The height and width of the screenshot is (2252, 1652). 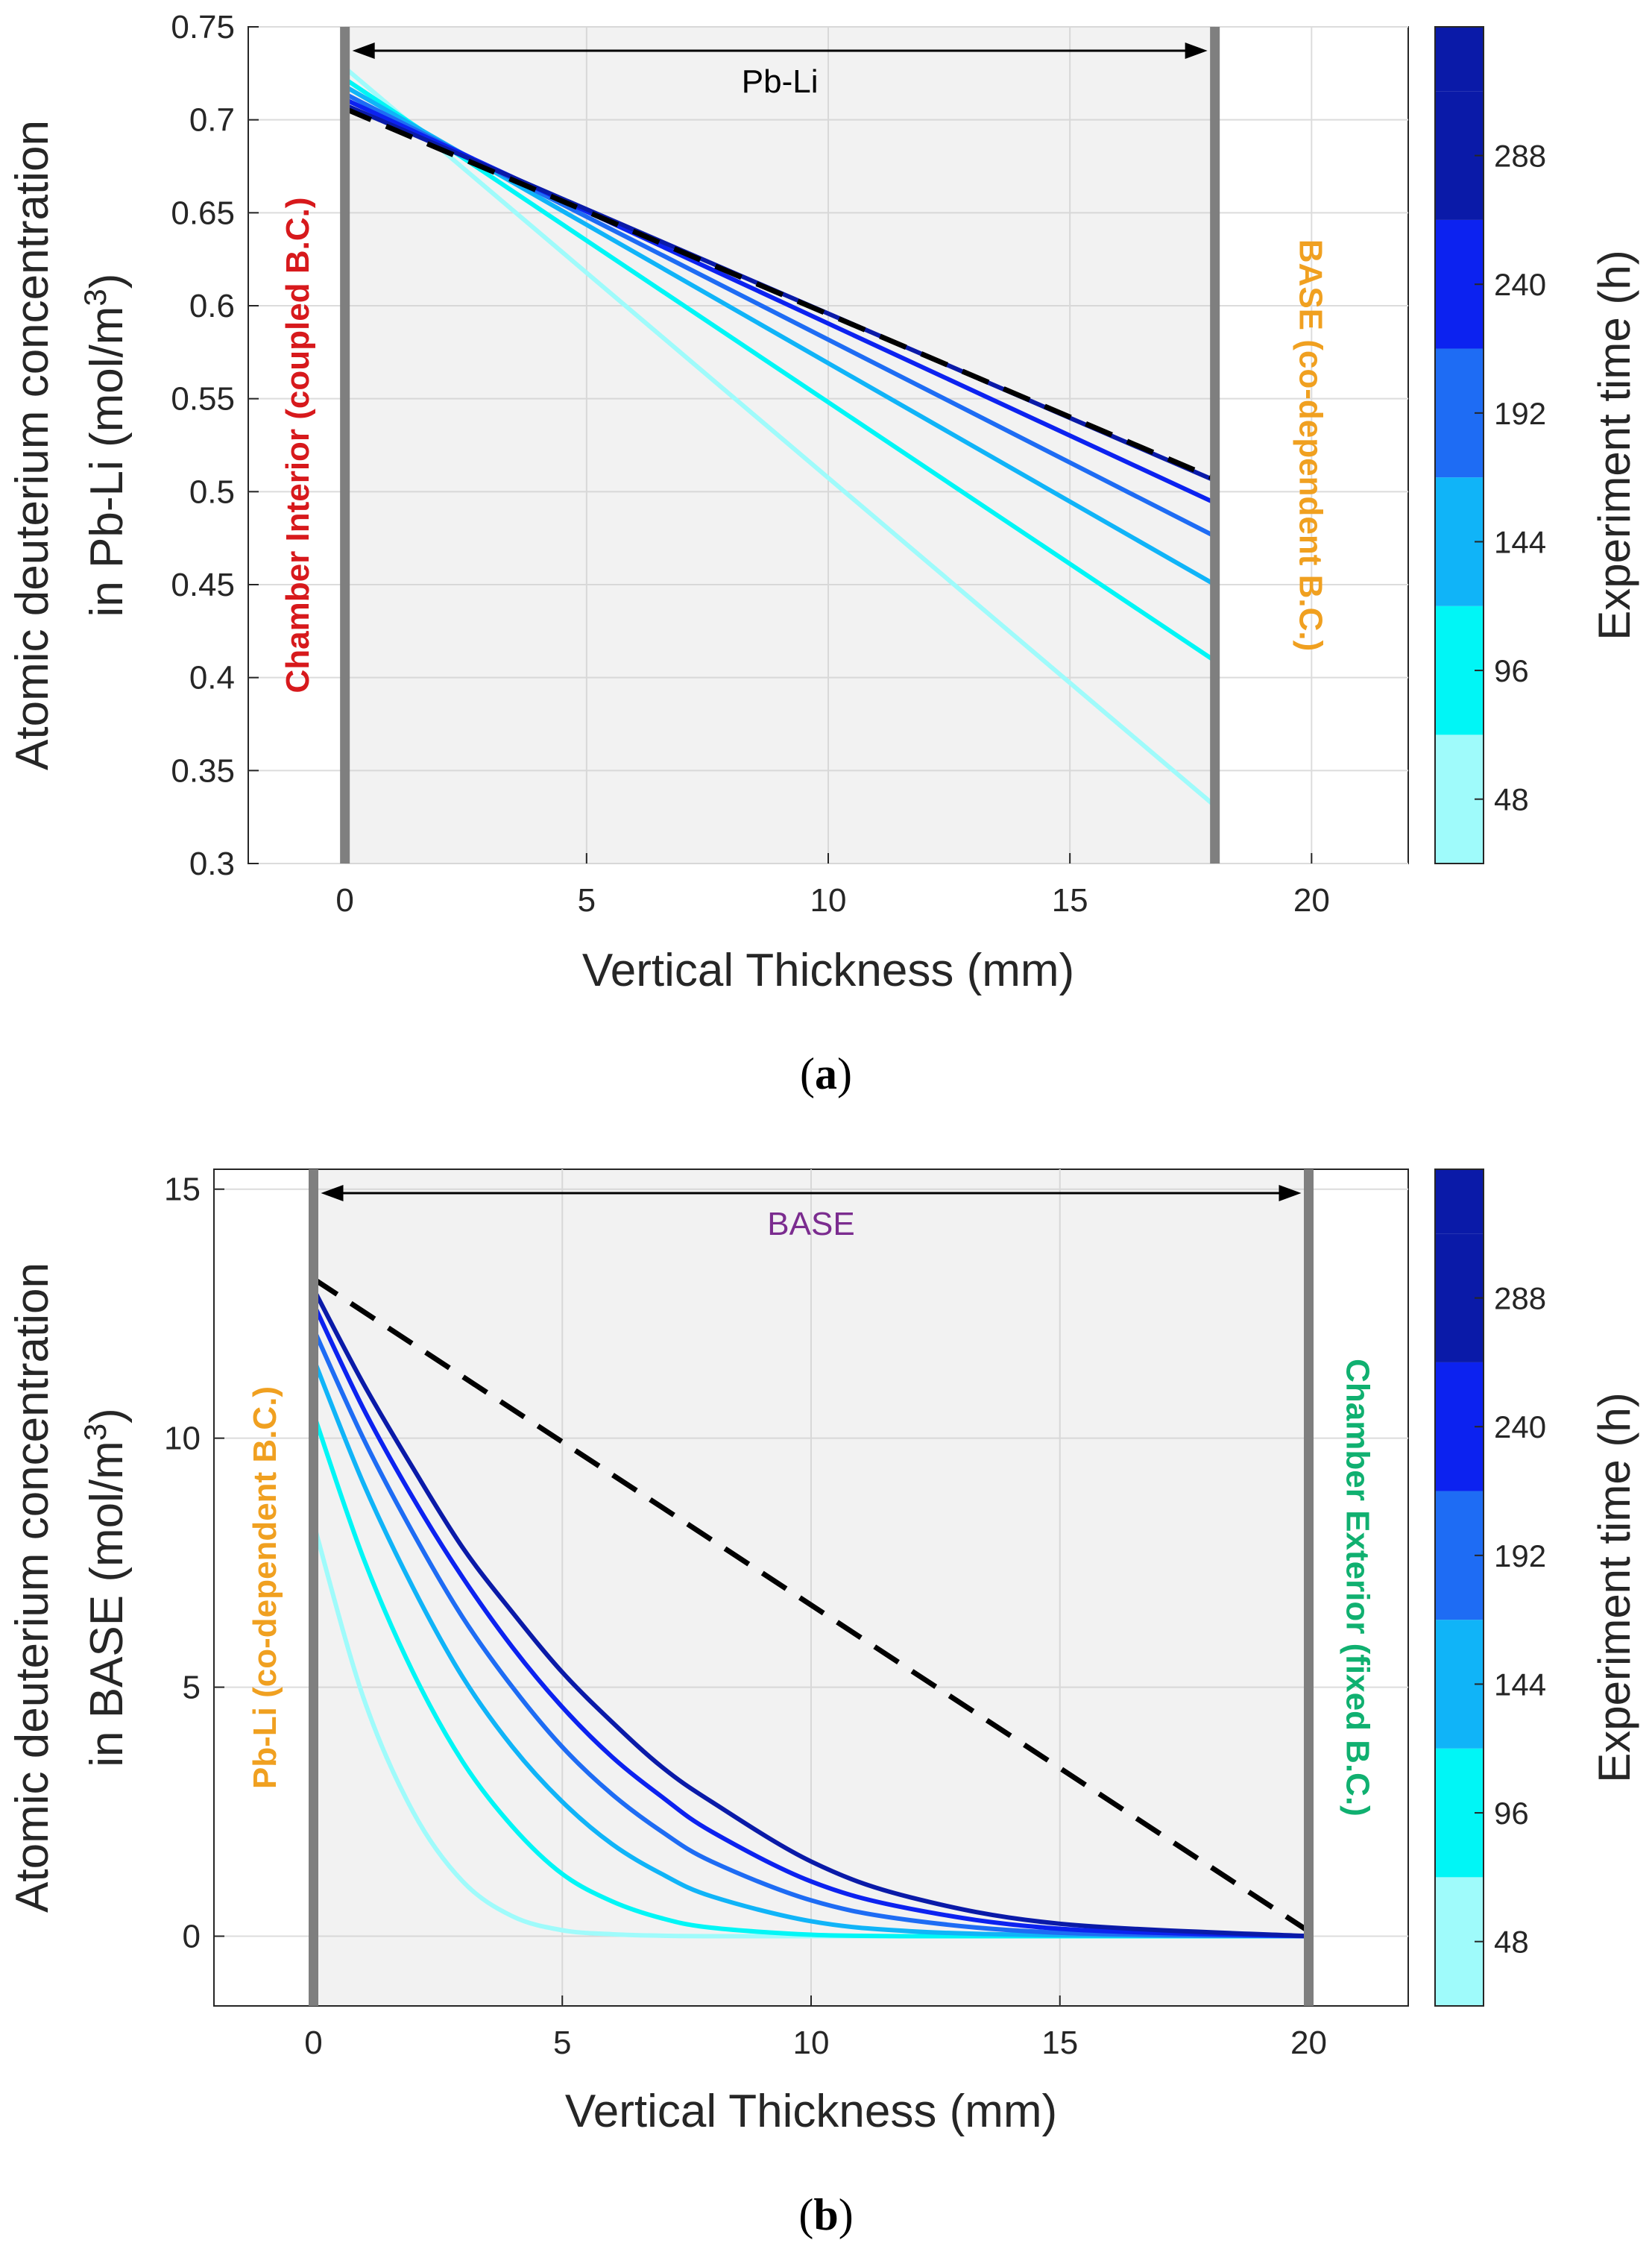 What do you see at coordinates (212, 864) in the screenshot?
I see `y-tick-label: 0.3` at bounding box center [212, 864].